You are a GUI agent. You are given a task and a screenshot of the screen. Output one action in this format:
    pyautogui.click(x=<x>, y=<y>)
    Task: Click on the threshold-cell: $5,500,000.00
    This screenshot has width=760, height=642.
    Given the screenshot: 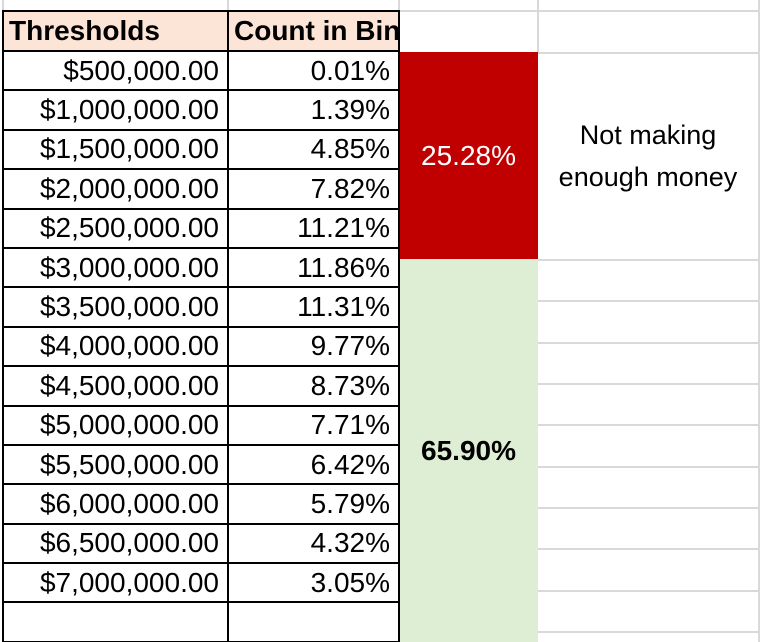 What is the action you would take?
    pyautogui.click(x=115, y=464)
    